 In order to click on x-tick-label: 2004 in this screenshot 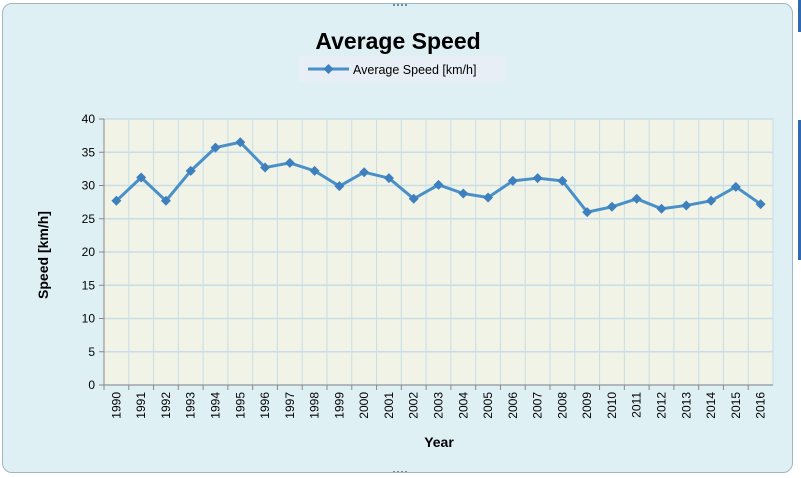, I will do `click(463, 405)`.